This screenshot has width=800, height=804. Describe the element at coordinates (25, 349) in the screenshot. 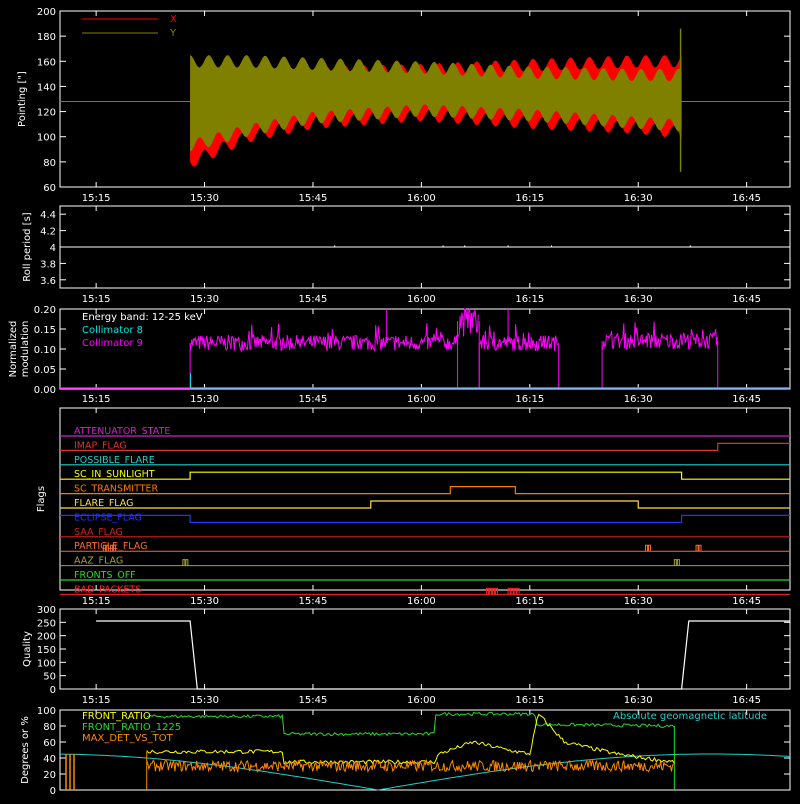

I see `modulation-ylabel-2: modulation` at that location.